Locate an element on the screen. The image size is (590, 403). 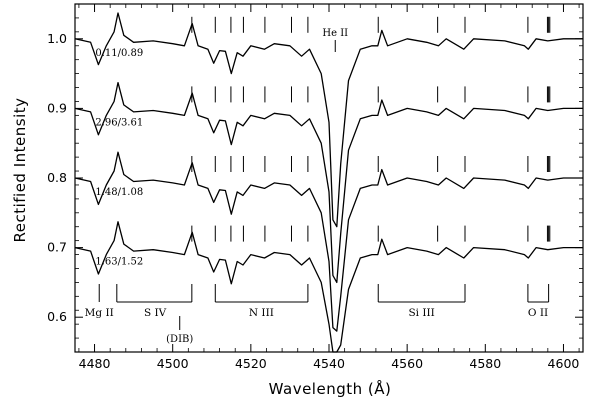
y-tick-label: 0.8 is located at coordinates (57, 177).